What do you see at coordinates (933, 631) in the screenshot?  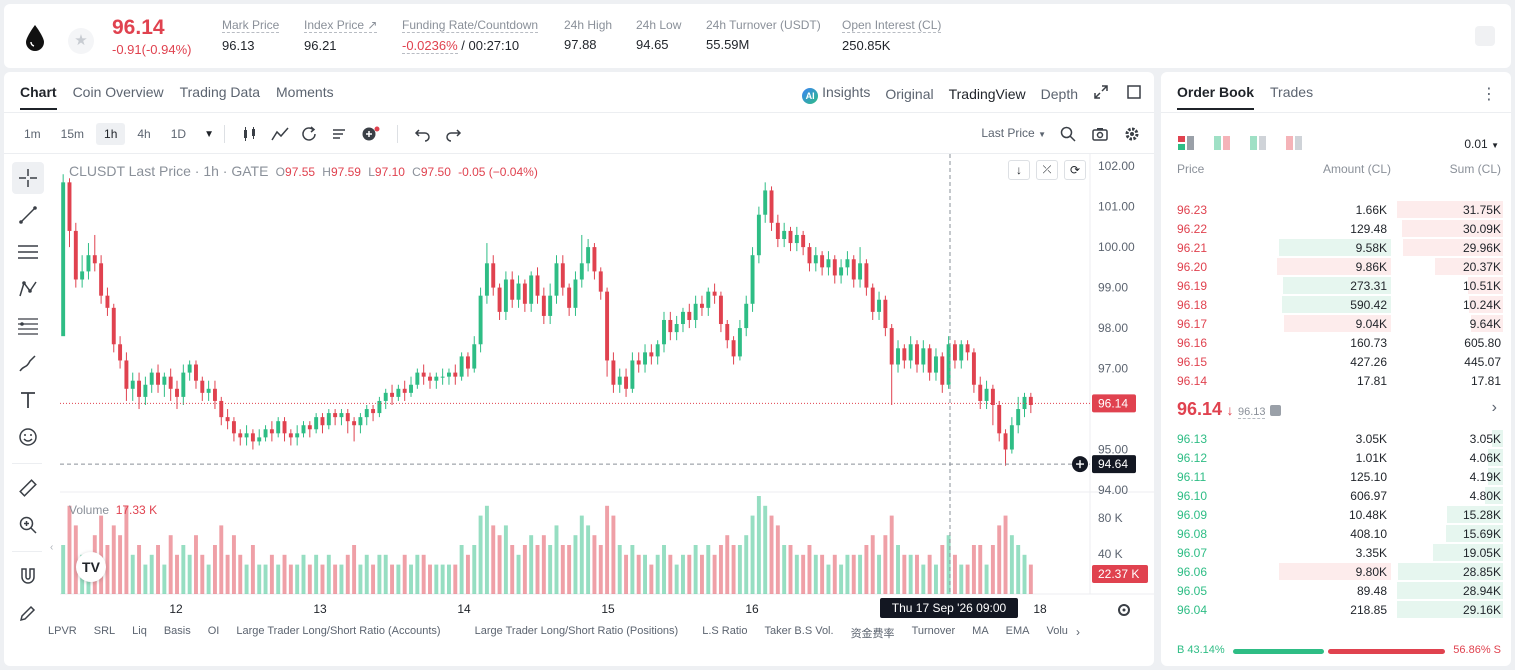 I see `indicator-turnover: Turnover` at bounding box center [933, 631].